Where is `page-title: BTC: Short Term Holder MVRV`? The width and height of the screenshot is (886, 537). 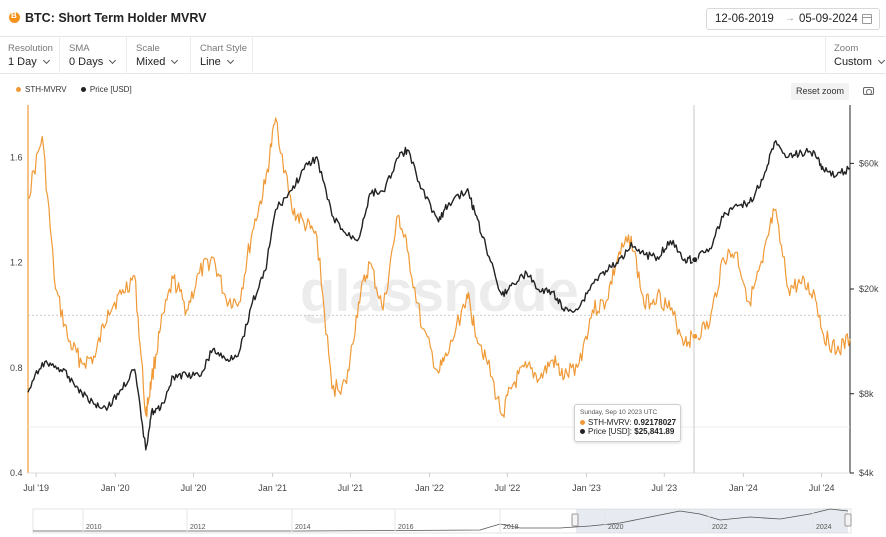
page-title: BTC: Short Term Holder MVRV is located at coordinates (116, 18).